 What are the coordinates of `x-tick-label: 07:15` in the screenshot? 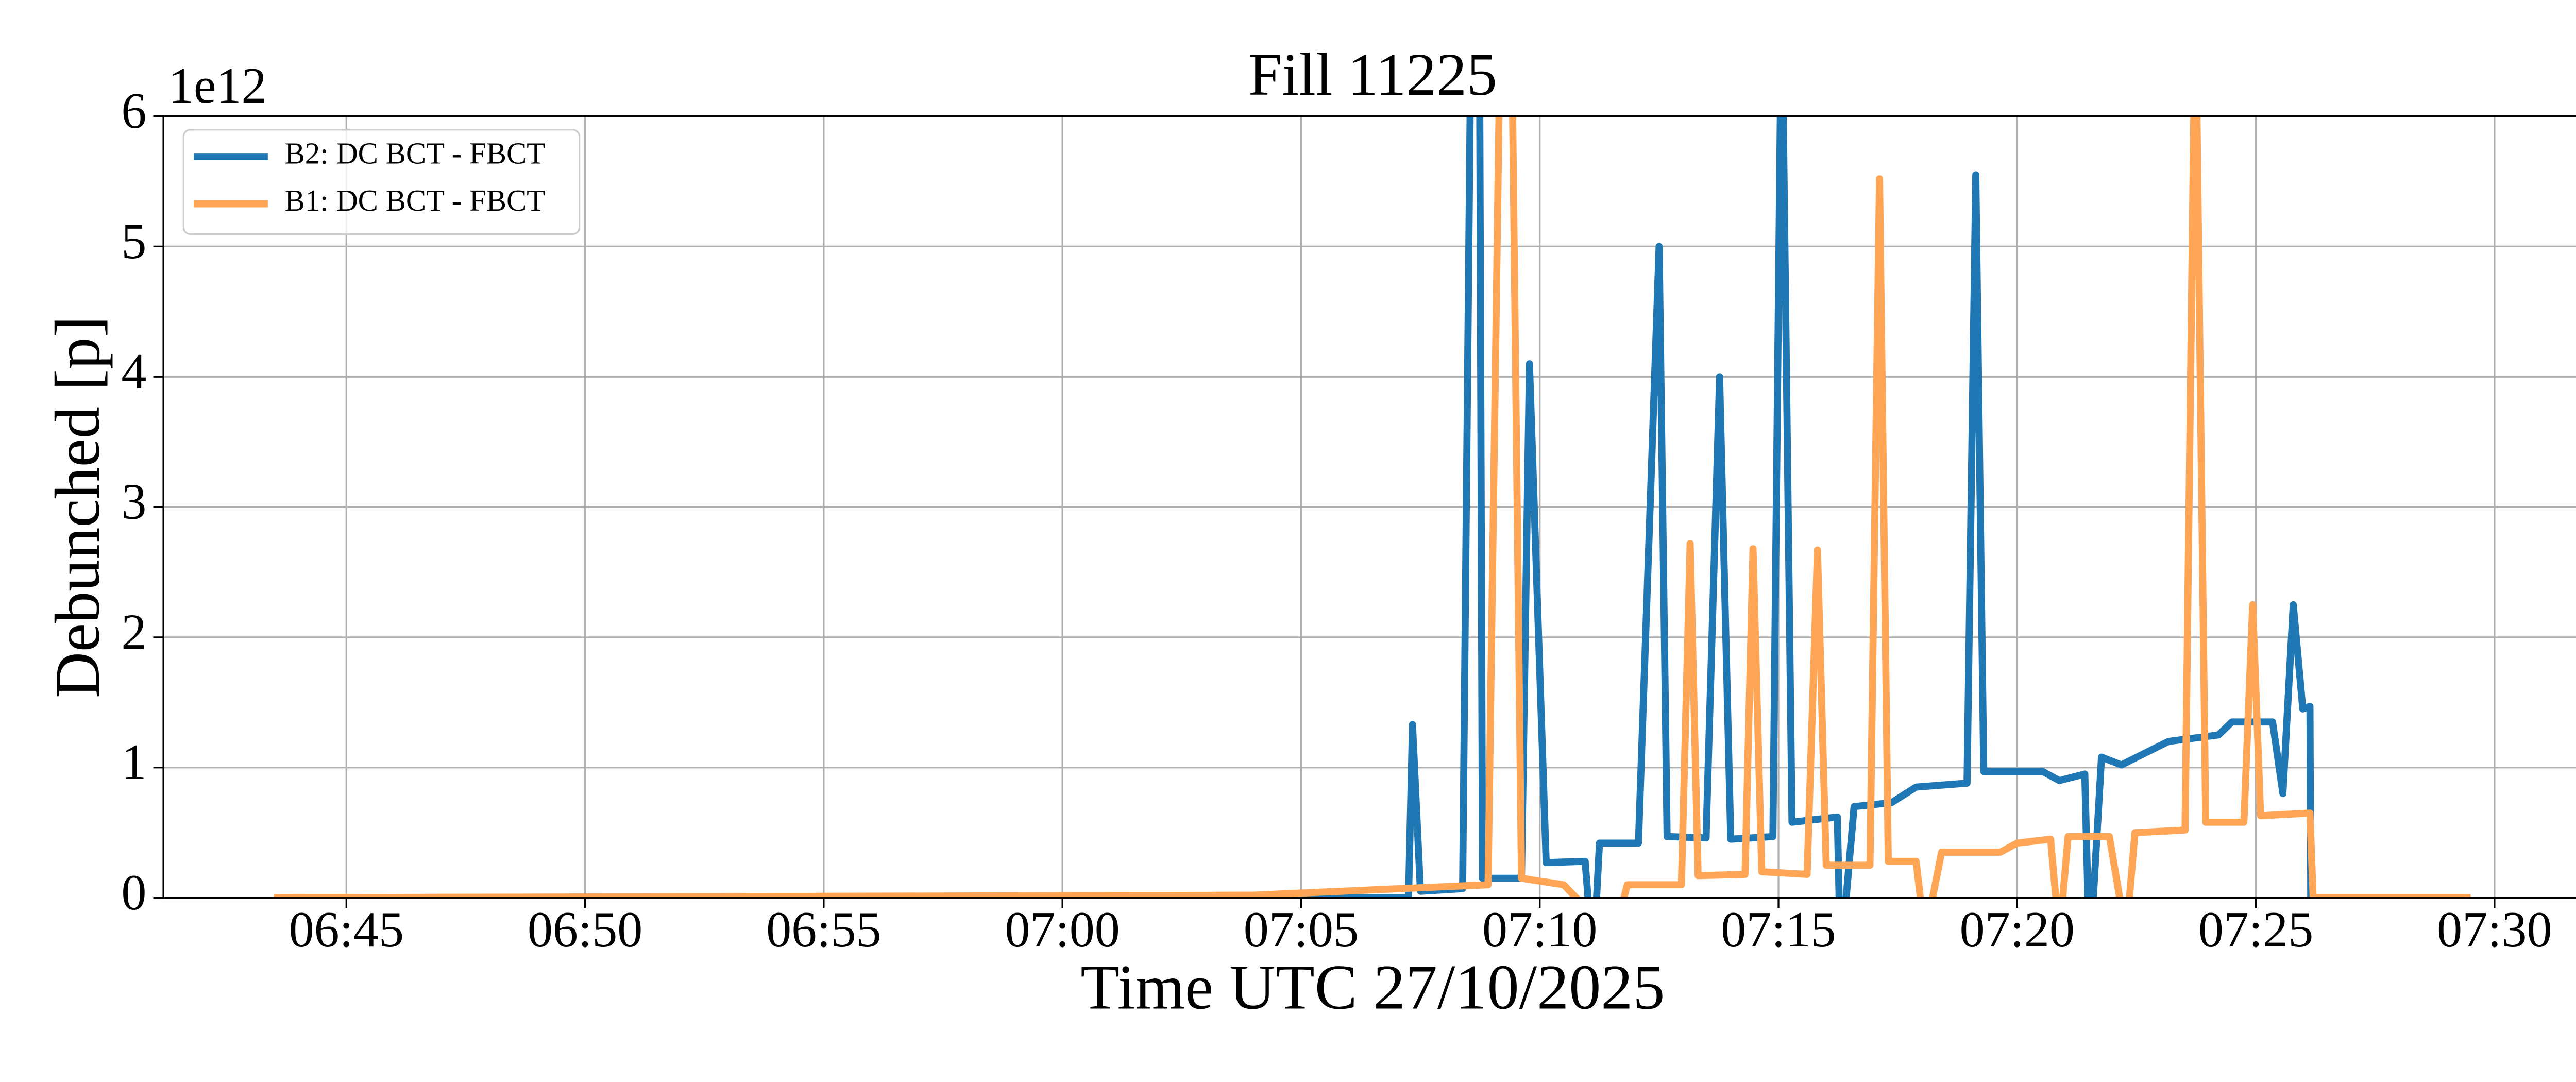 It's located at (1778, 930).